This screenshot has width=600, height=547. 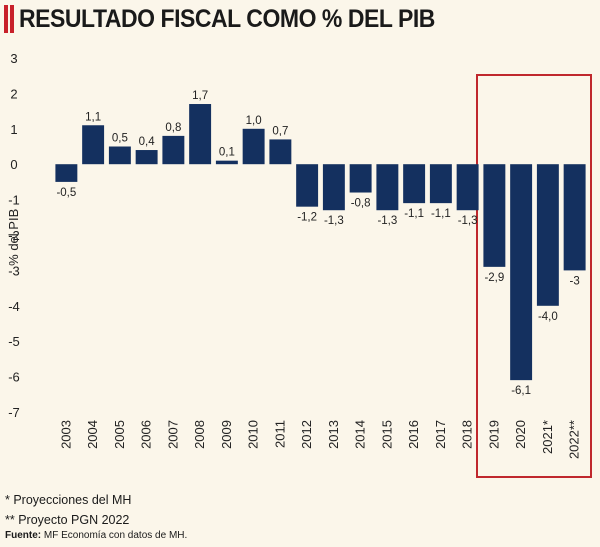 I want to click on data-label: -2,9, so click(x=494, y=278).